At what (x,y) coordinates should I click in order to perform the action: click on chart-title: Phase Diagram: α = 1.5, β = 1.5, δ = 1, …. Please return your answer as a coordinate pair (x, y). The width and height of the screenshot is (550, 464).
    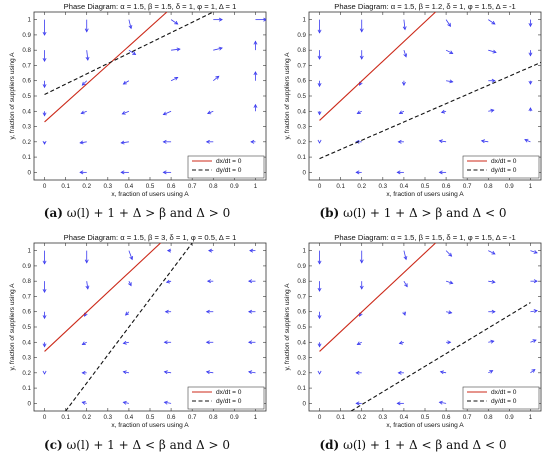
    Looking at the image, I should click on (150, 6).